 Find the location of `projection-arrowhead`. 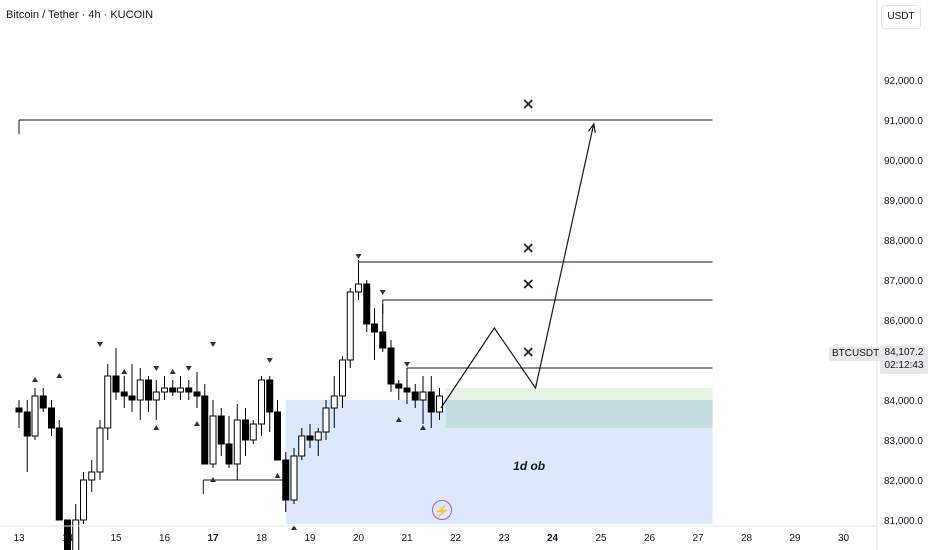

projection-arrowhead is located at coordinates (592, 127).